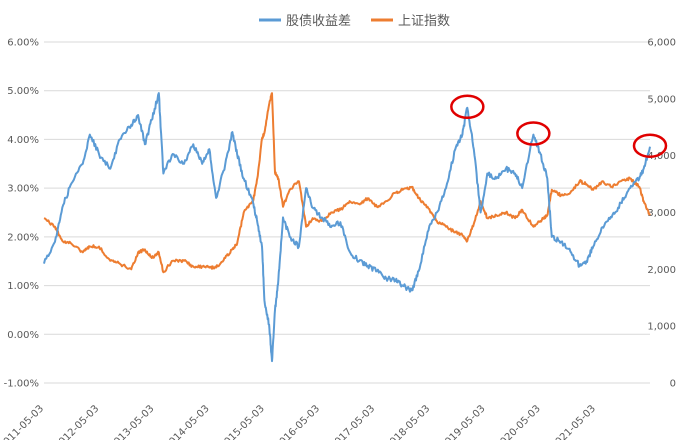 The image size is (700, 440). What do you see at coordinates (408, 421) in the screenshot?
I see `x-tick-label: 2018-05-03` at bounding box center [408, 421].